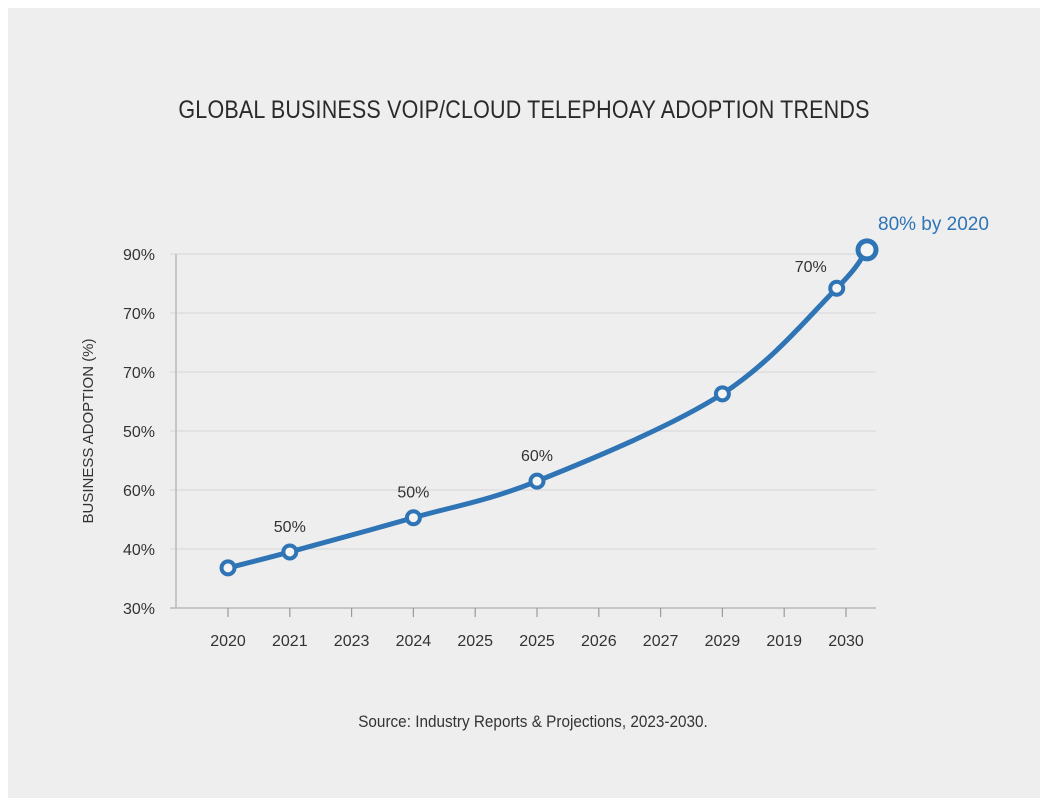  What do you see at coordinates (867, 250) in the screenshot?
I see `endpoint-marker` at bounding box center [867, 250].